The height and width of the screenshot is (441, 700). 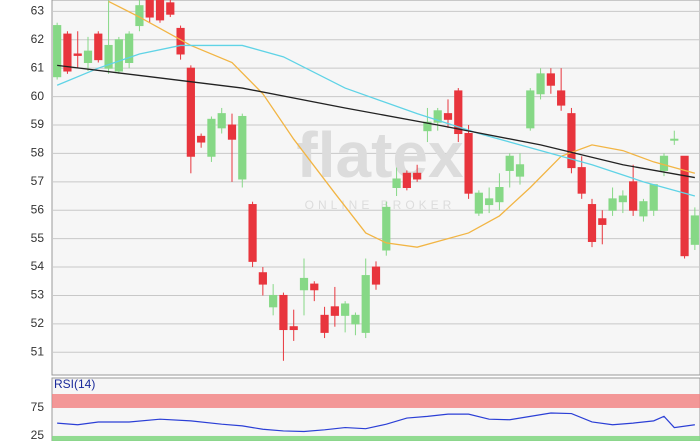 What do you see at coordinates (38, 266) in the screenshot?
I see `y-tick-label: 54` at bounding box center [38, 266].